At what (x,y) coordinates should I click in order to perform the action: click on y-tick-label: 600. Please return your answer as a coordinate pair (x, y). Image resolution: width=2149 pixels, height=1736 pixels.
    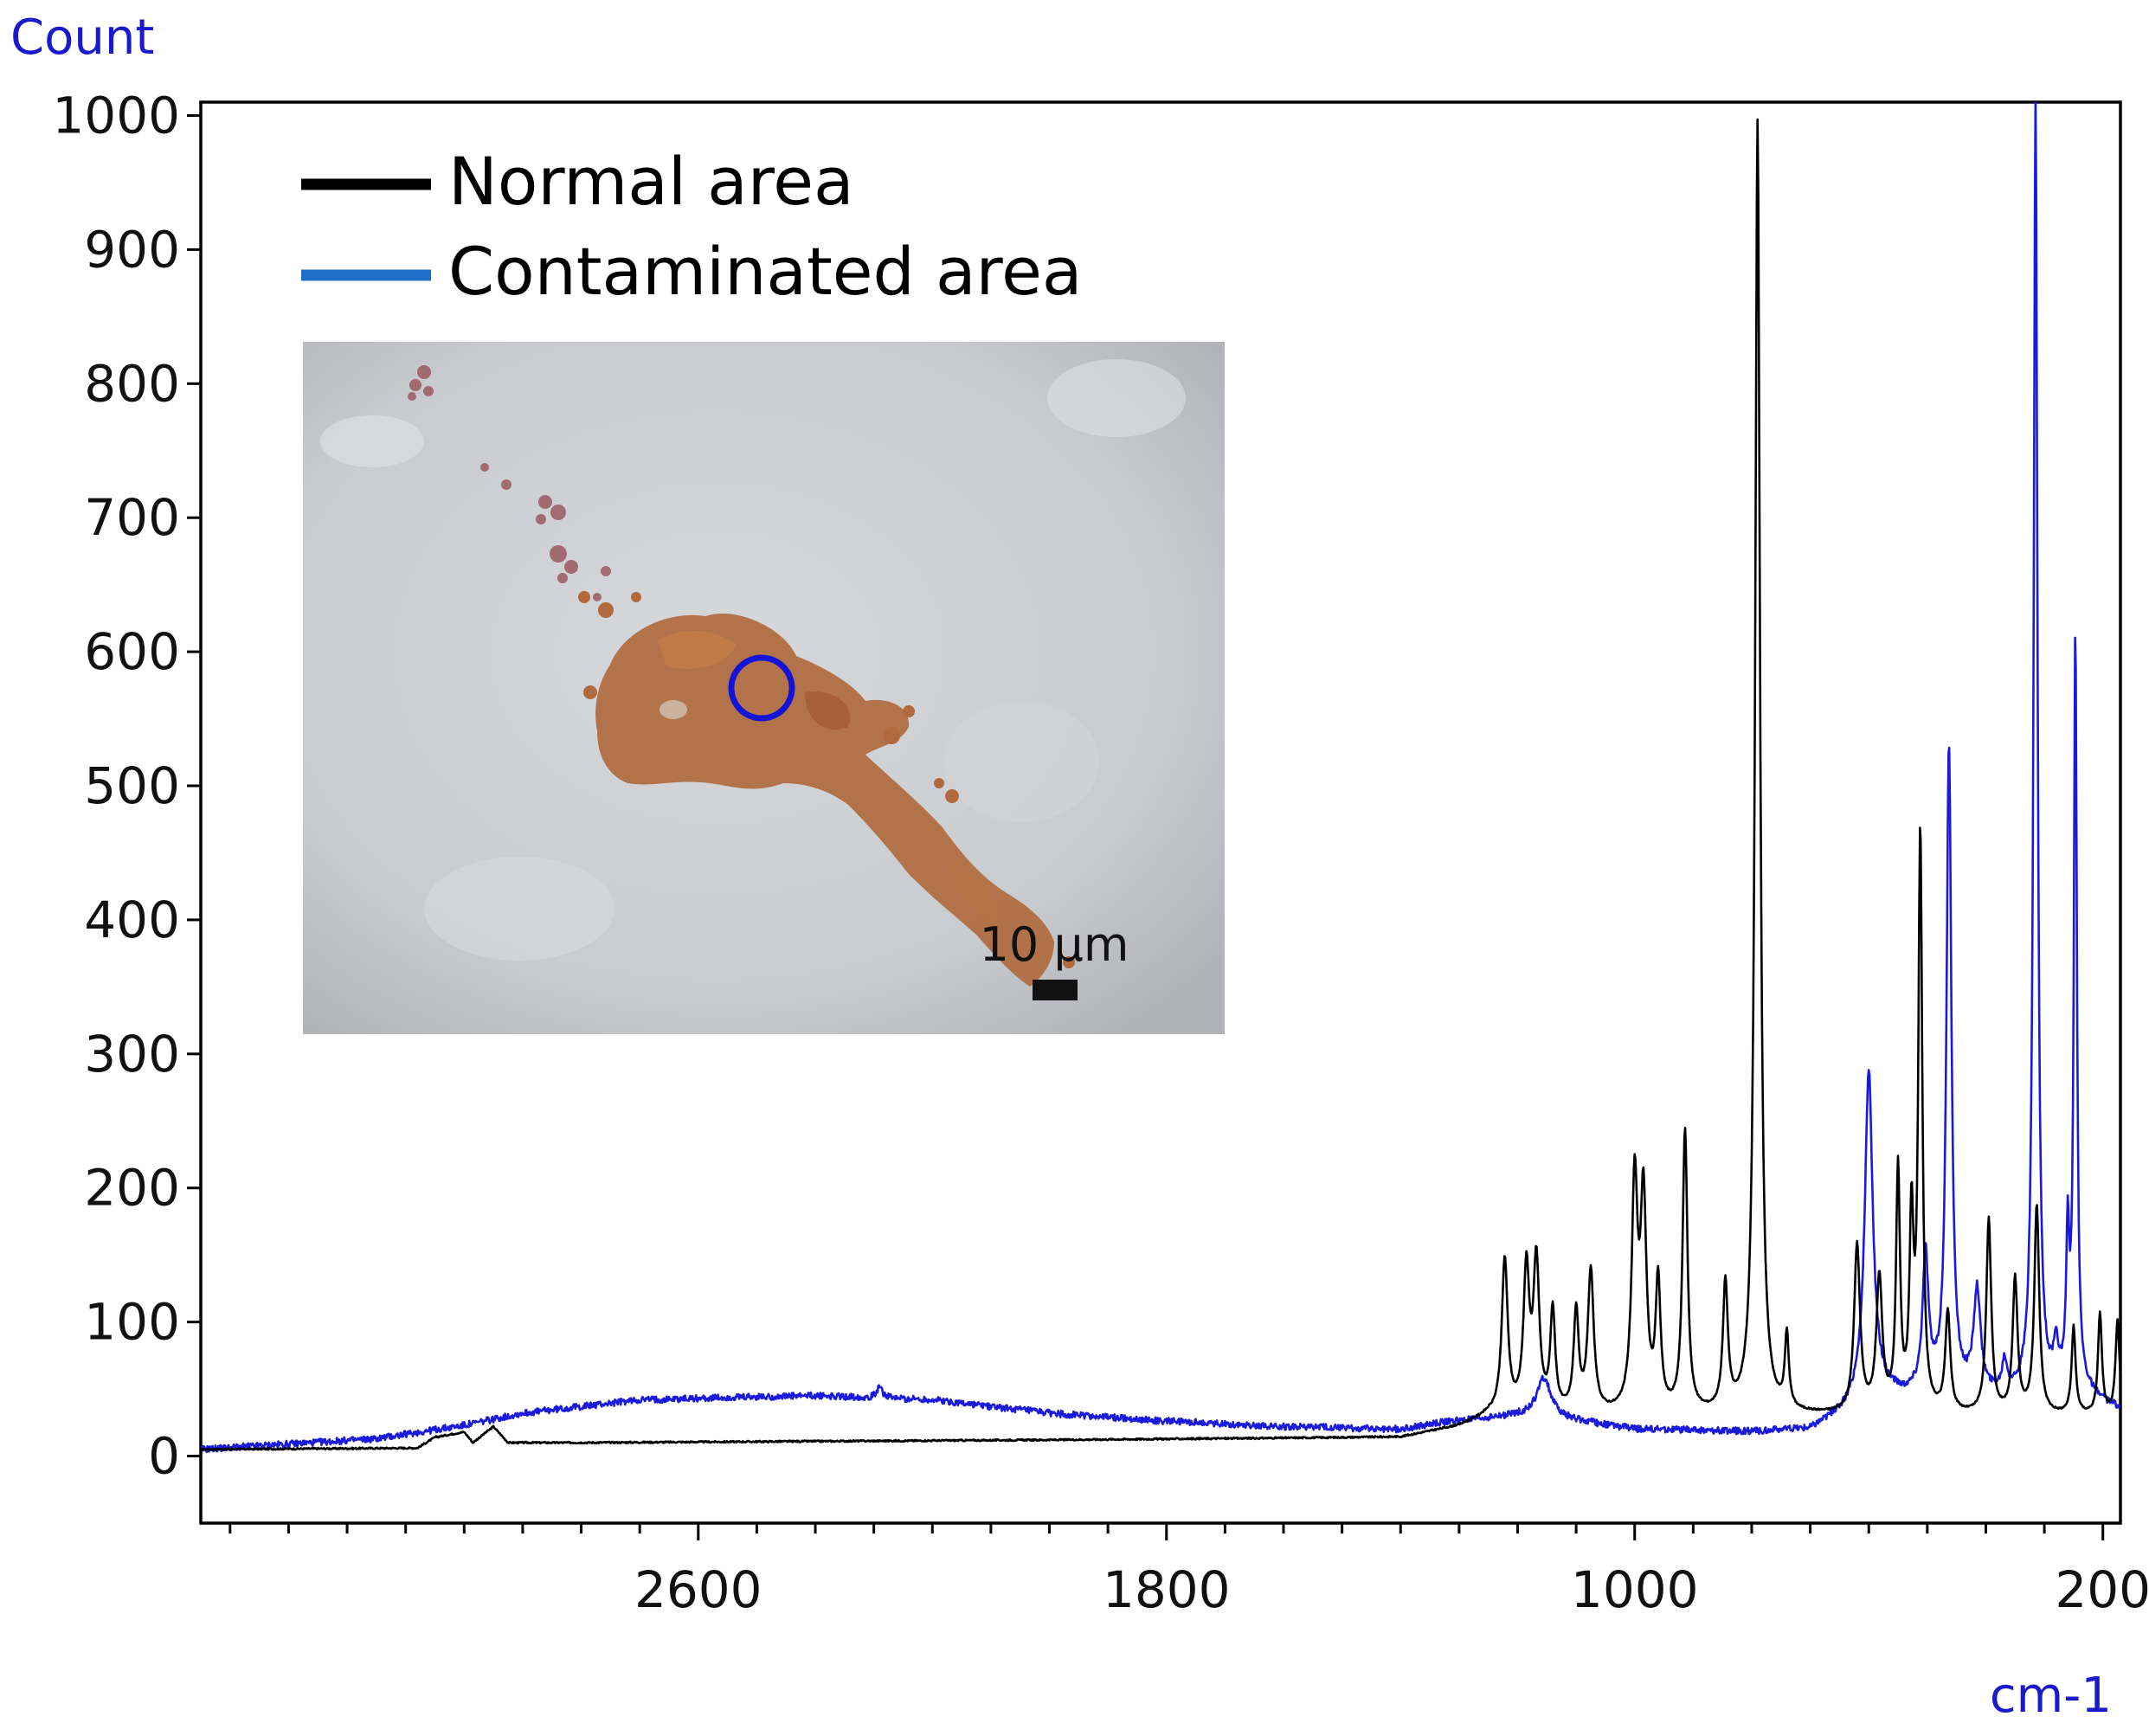
    Looking at the image, I should click on (132, 651).